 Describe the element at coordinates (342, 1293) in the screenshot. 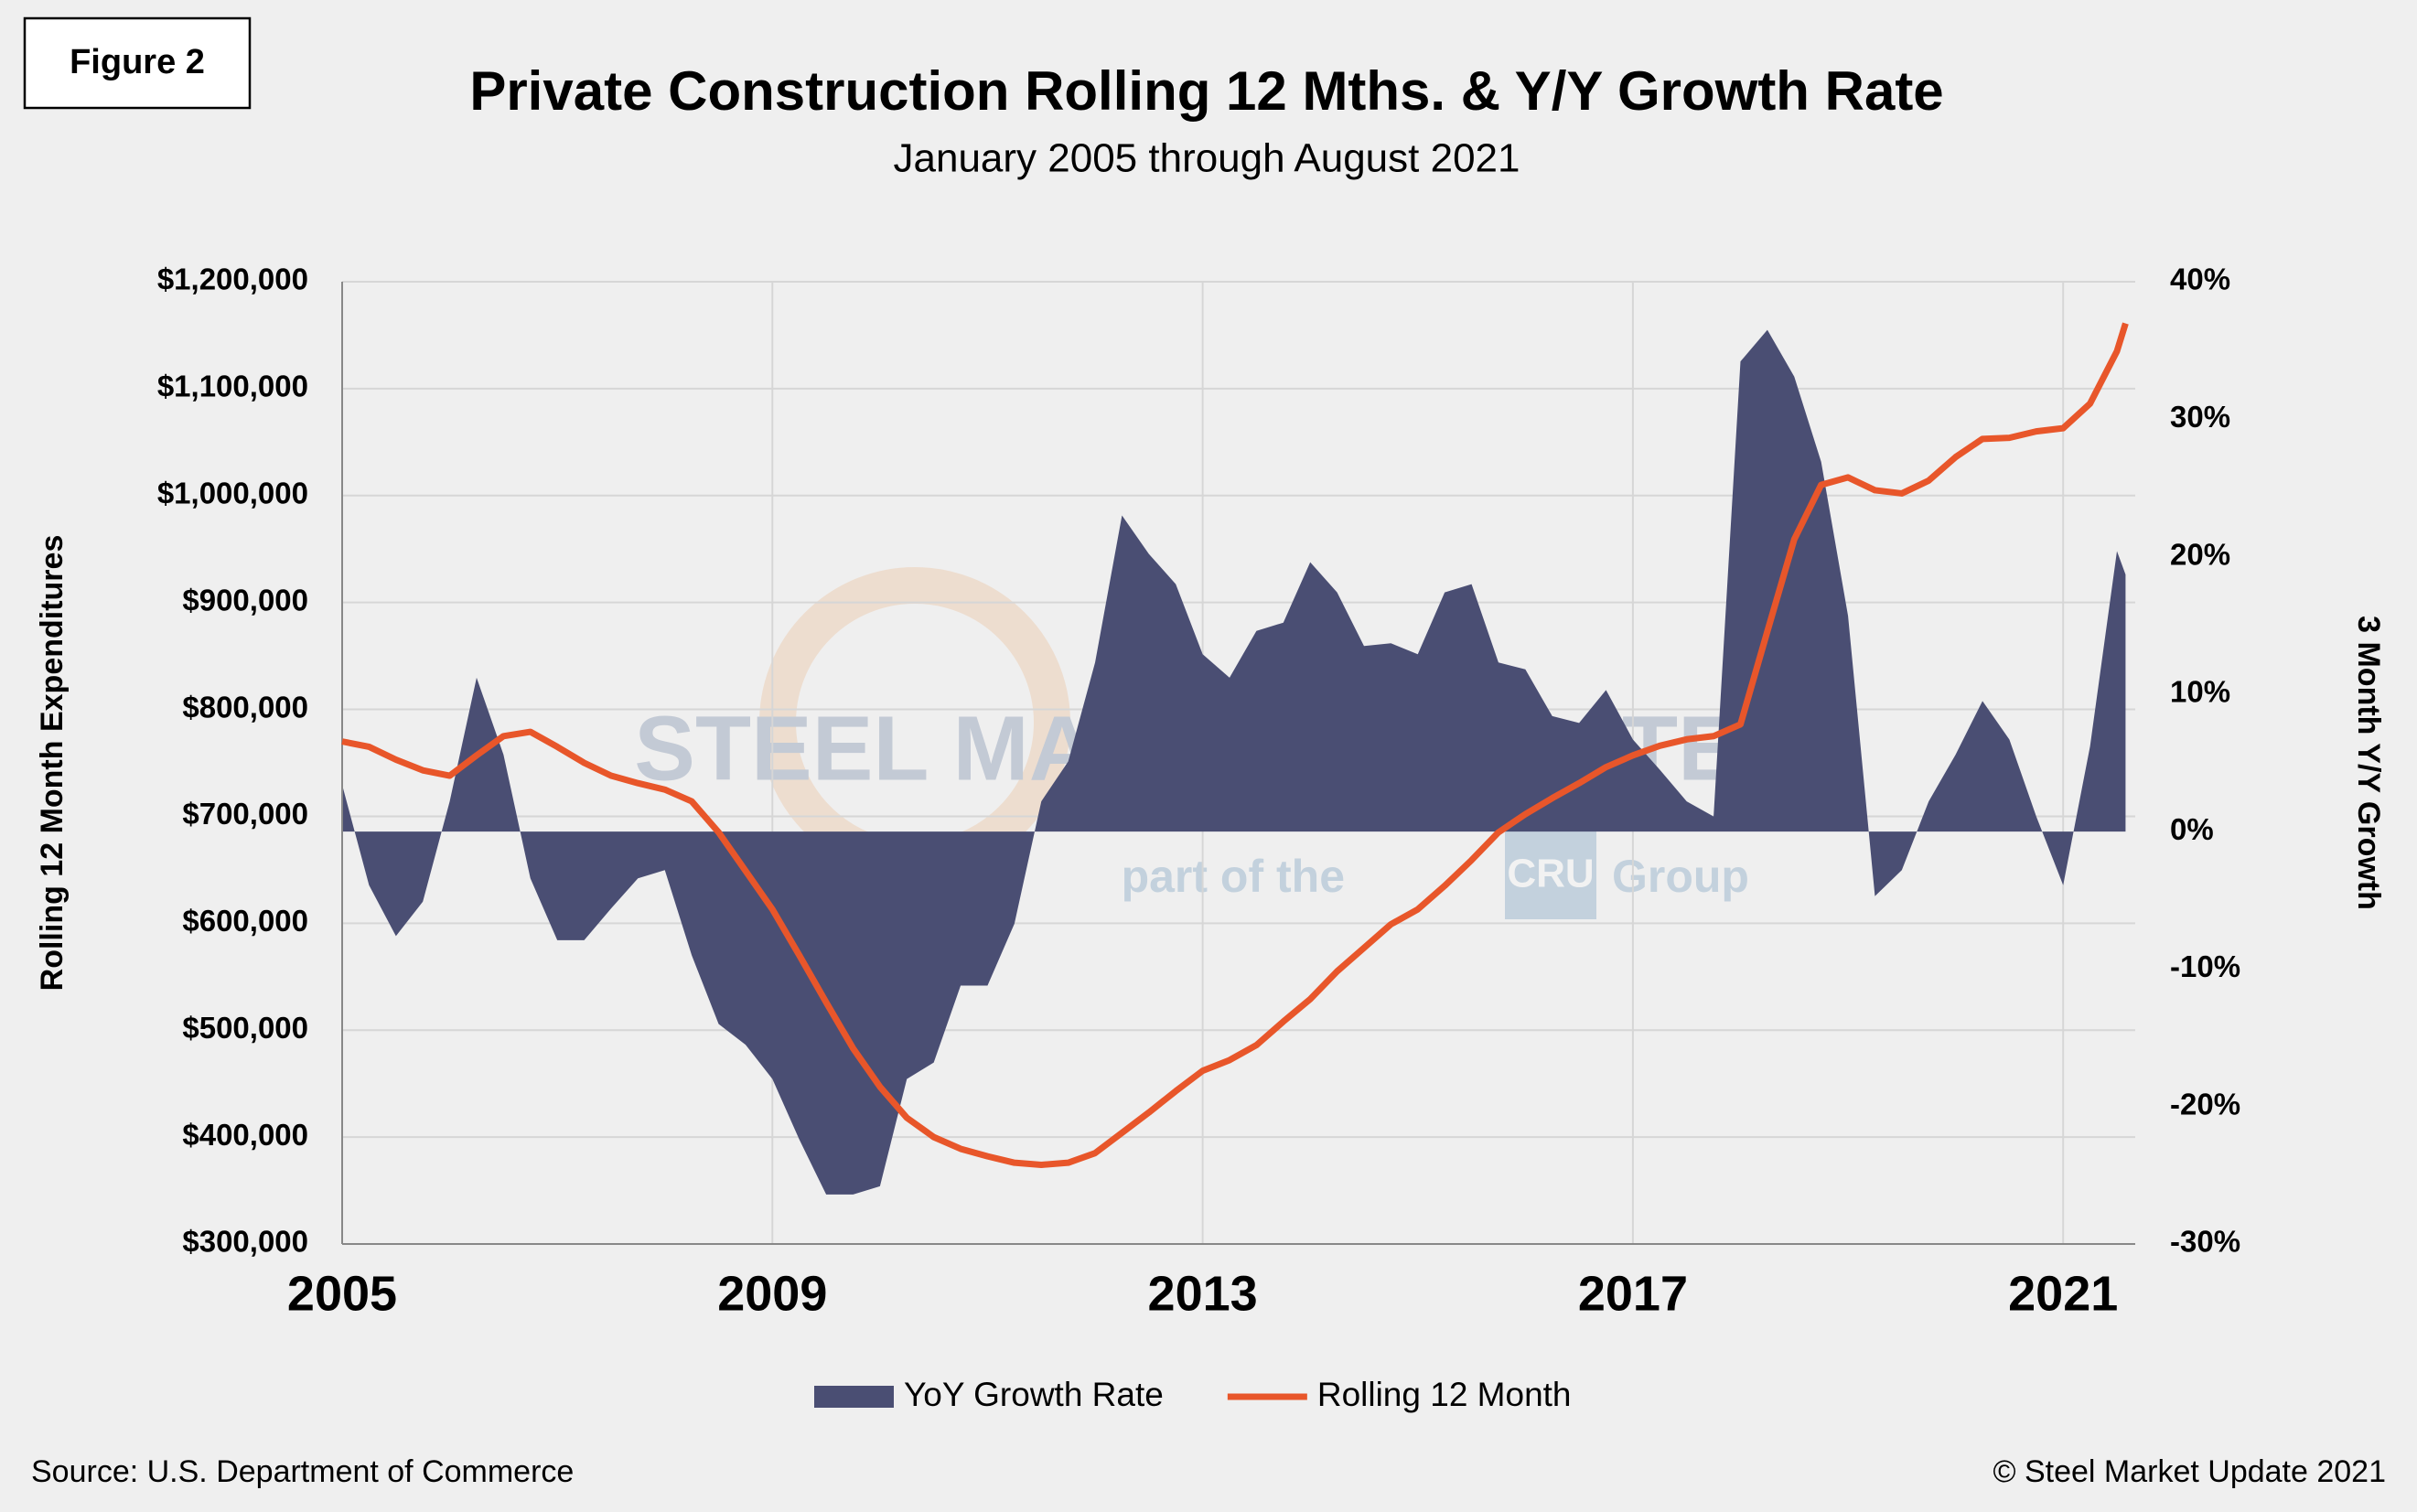

I see `x-tick-label: 2005` at that location.